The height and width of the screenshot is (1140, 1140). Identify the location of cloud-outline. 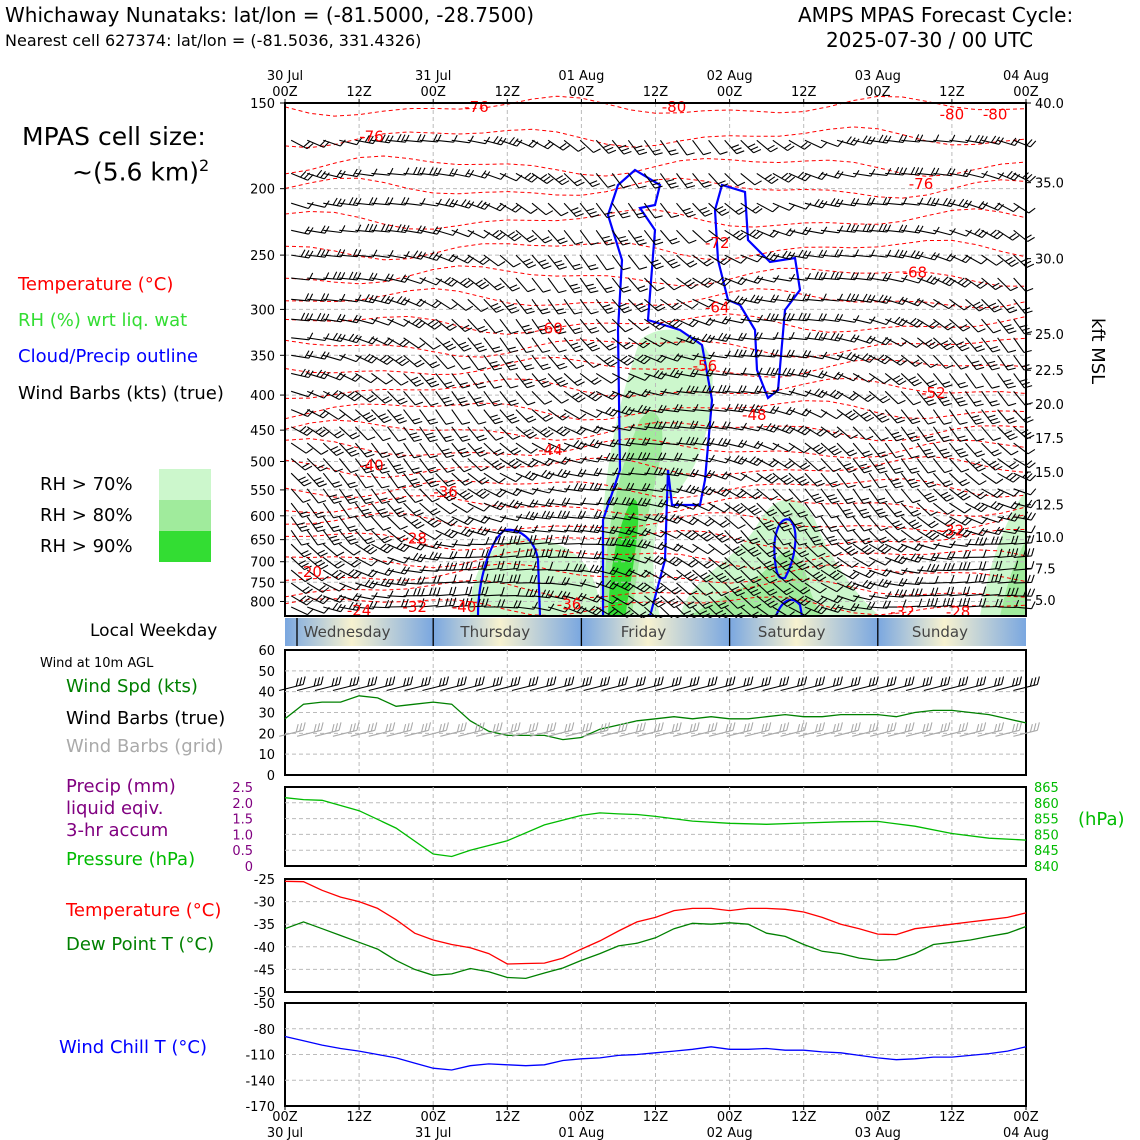
(509, 572).